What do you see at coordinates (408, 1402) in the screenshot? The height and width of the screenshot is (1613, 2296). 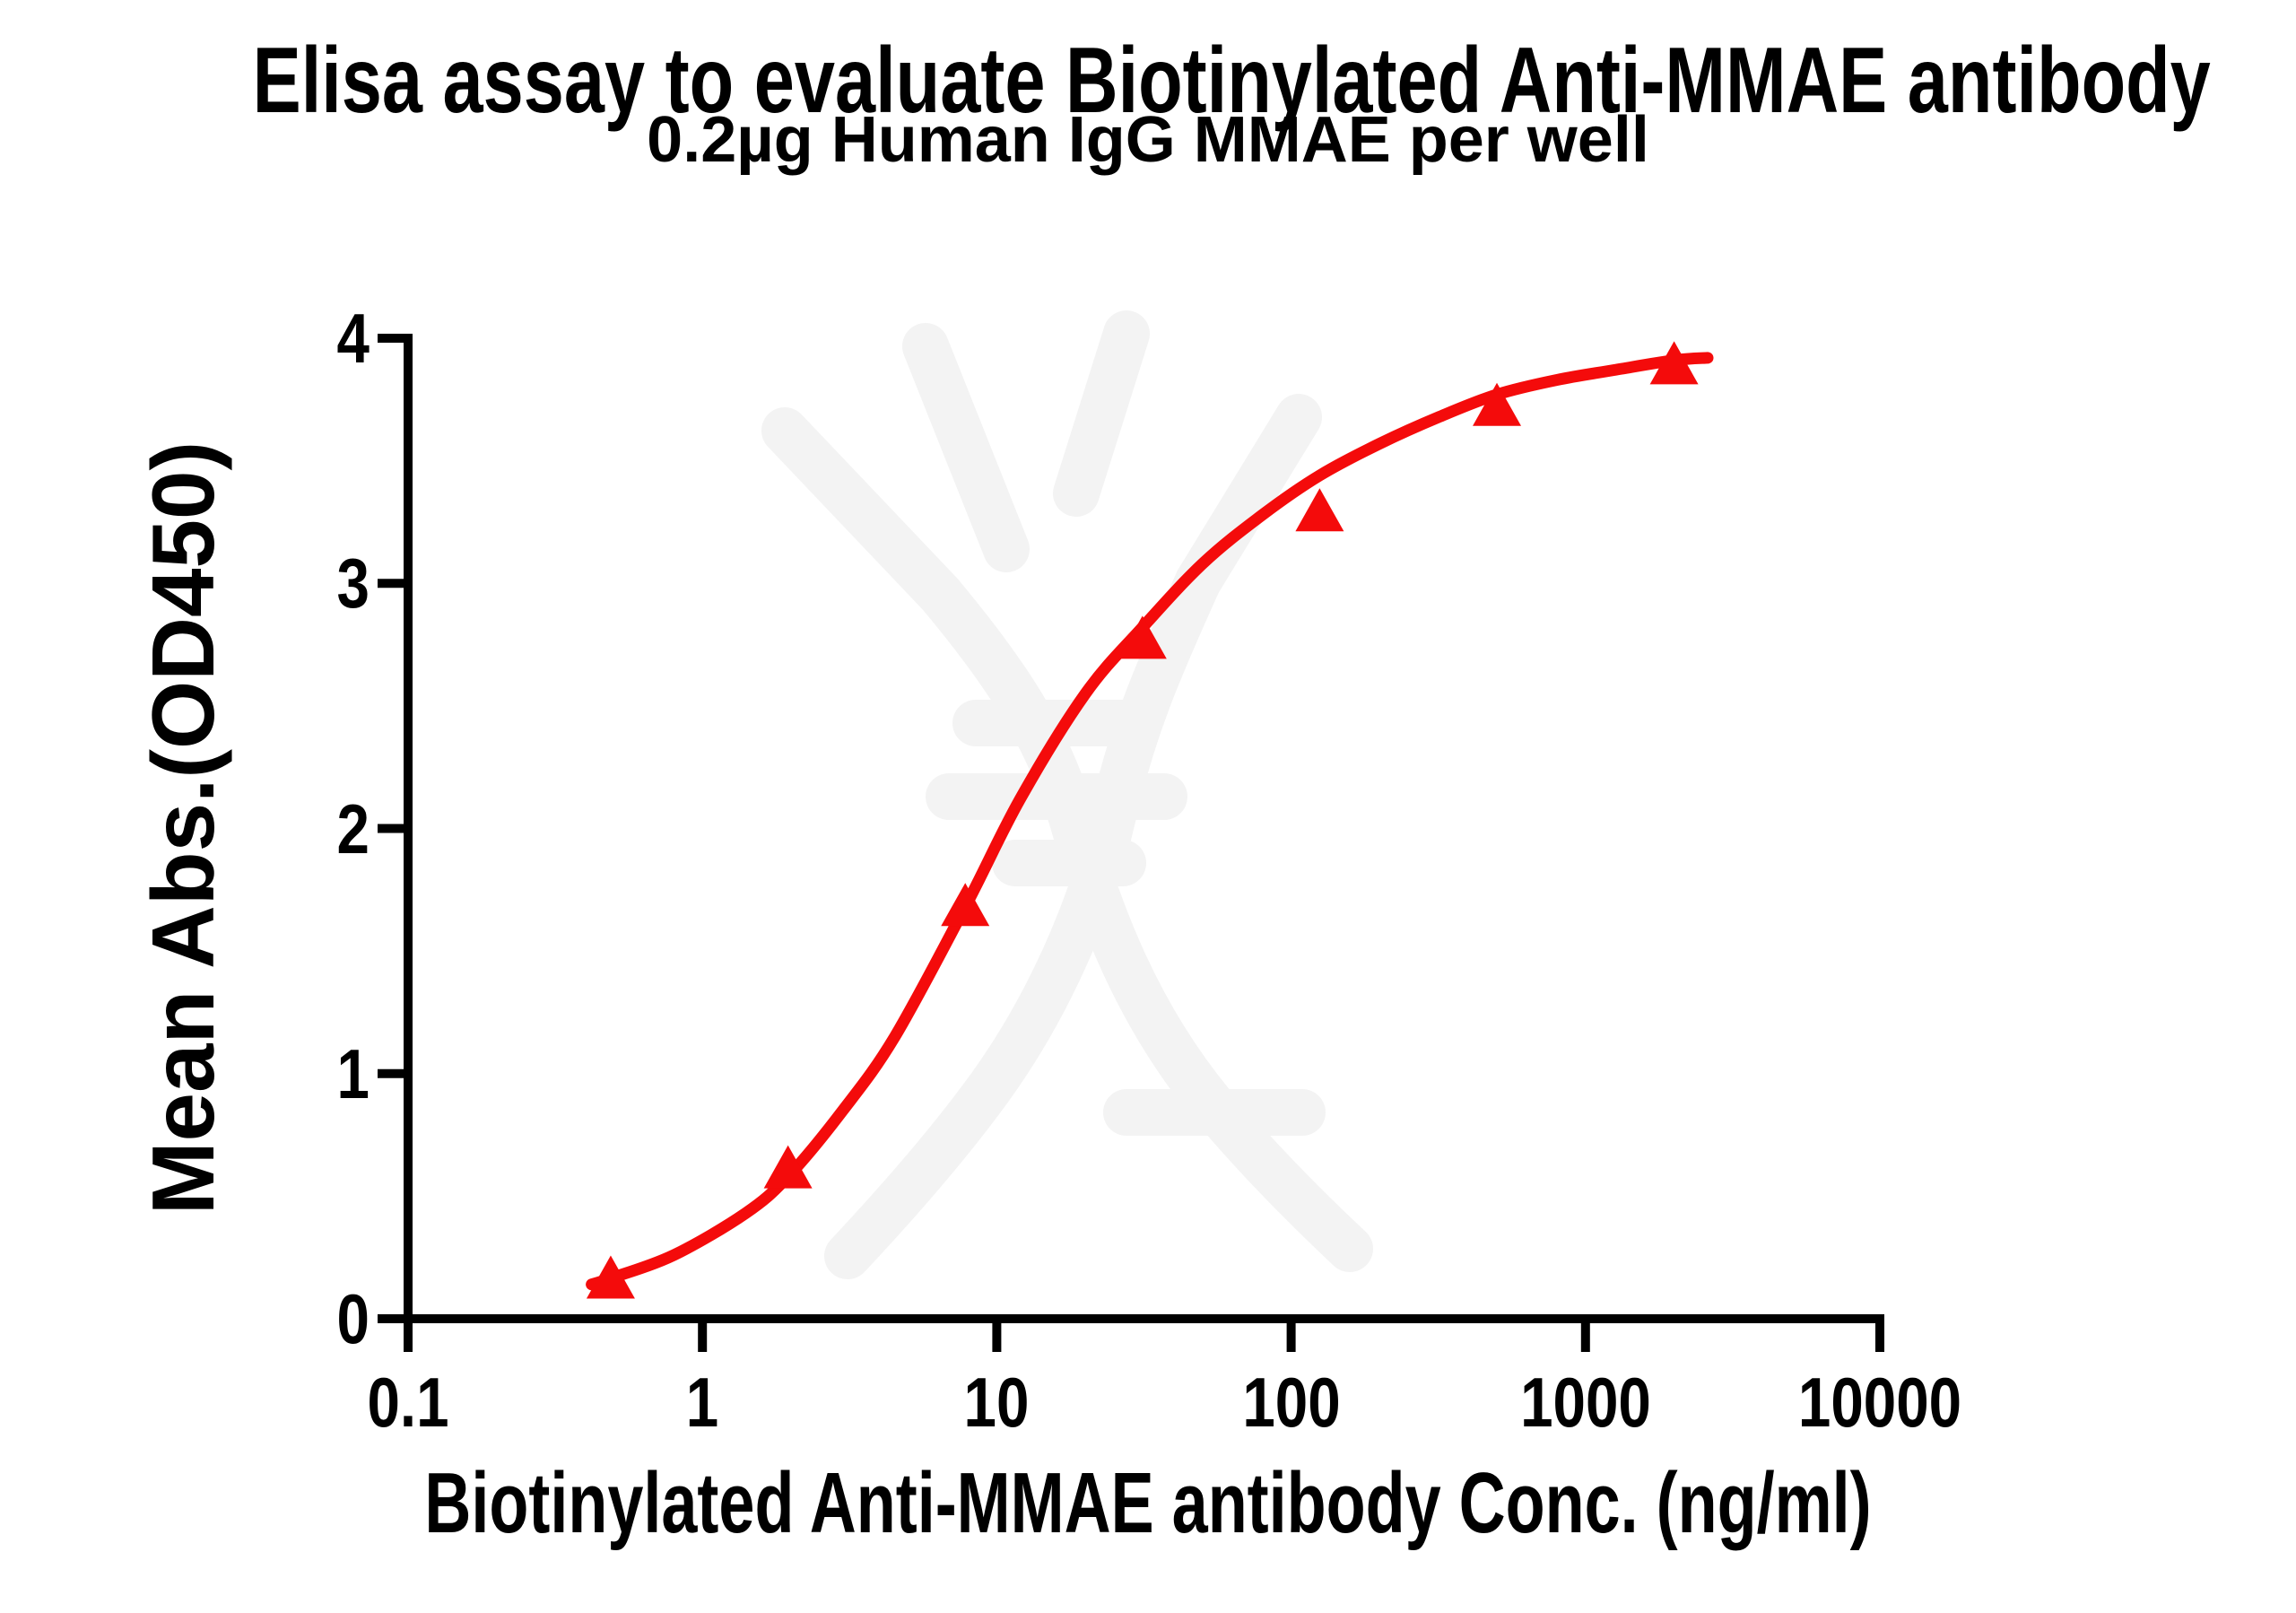 I see `x-tick-label: 0.1` at bounding box center [408, 1402].